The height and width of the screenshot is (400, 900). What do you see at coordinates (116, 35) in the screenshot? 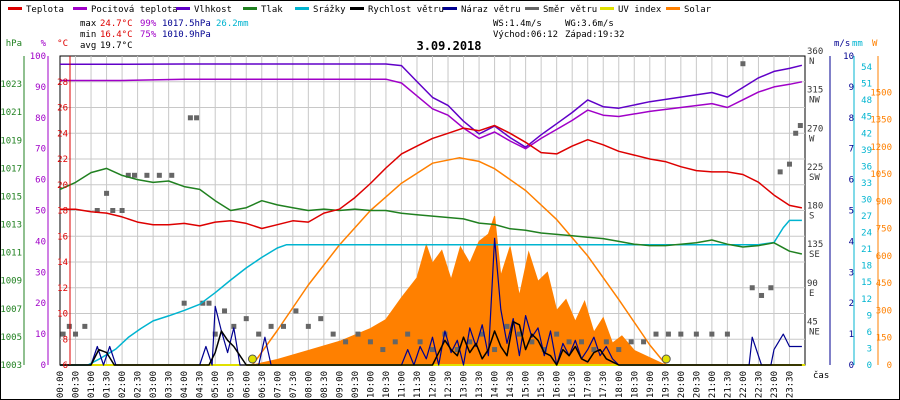
I see `stats-min-temp: 16.4°C` at bounding box center [116, 35].